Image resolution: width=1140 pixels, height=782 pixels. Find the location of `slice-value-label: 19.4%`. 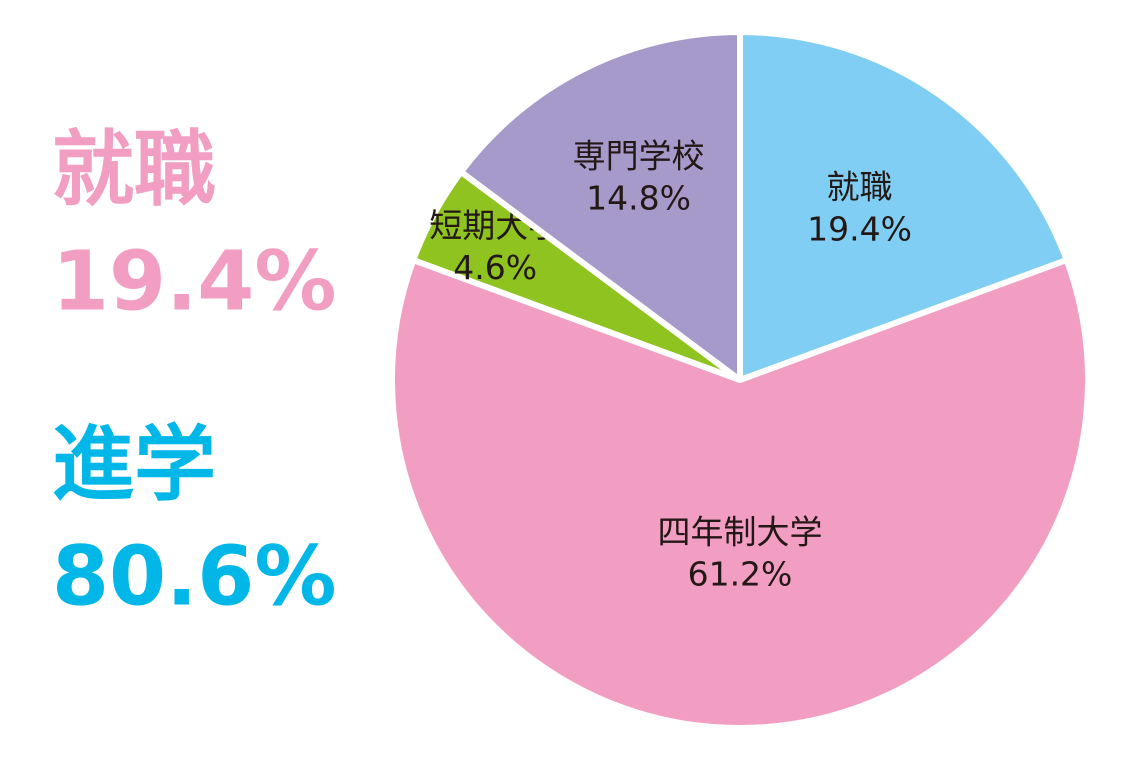

slice-value-label: 19.4% is located at coordinates (859, 228).